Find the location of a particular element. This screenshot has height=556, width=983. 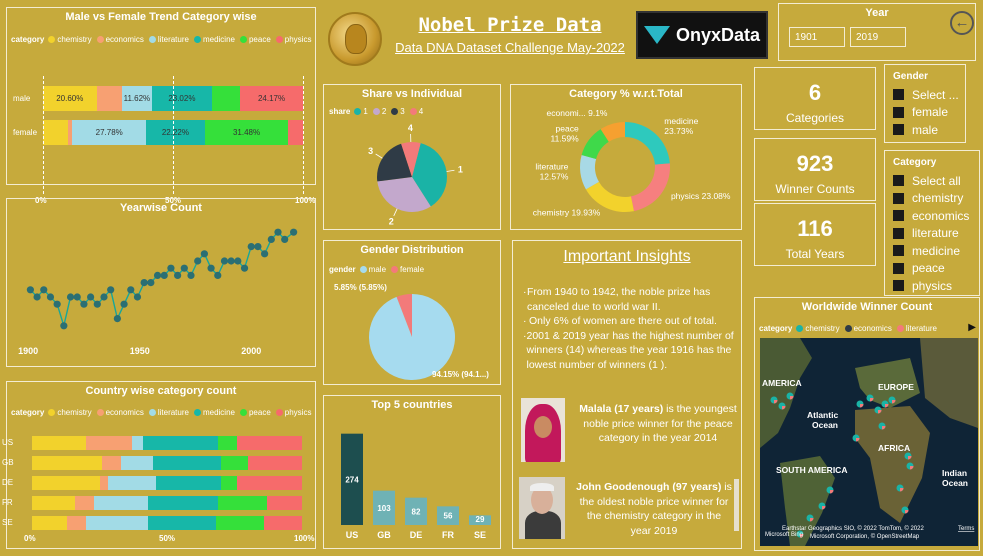

map-label: Atlantic is located at coordinates (822, 415).